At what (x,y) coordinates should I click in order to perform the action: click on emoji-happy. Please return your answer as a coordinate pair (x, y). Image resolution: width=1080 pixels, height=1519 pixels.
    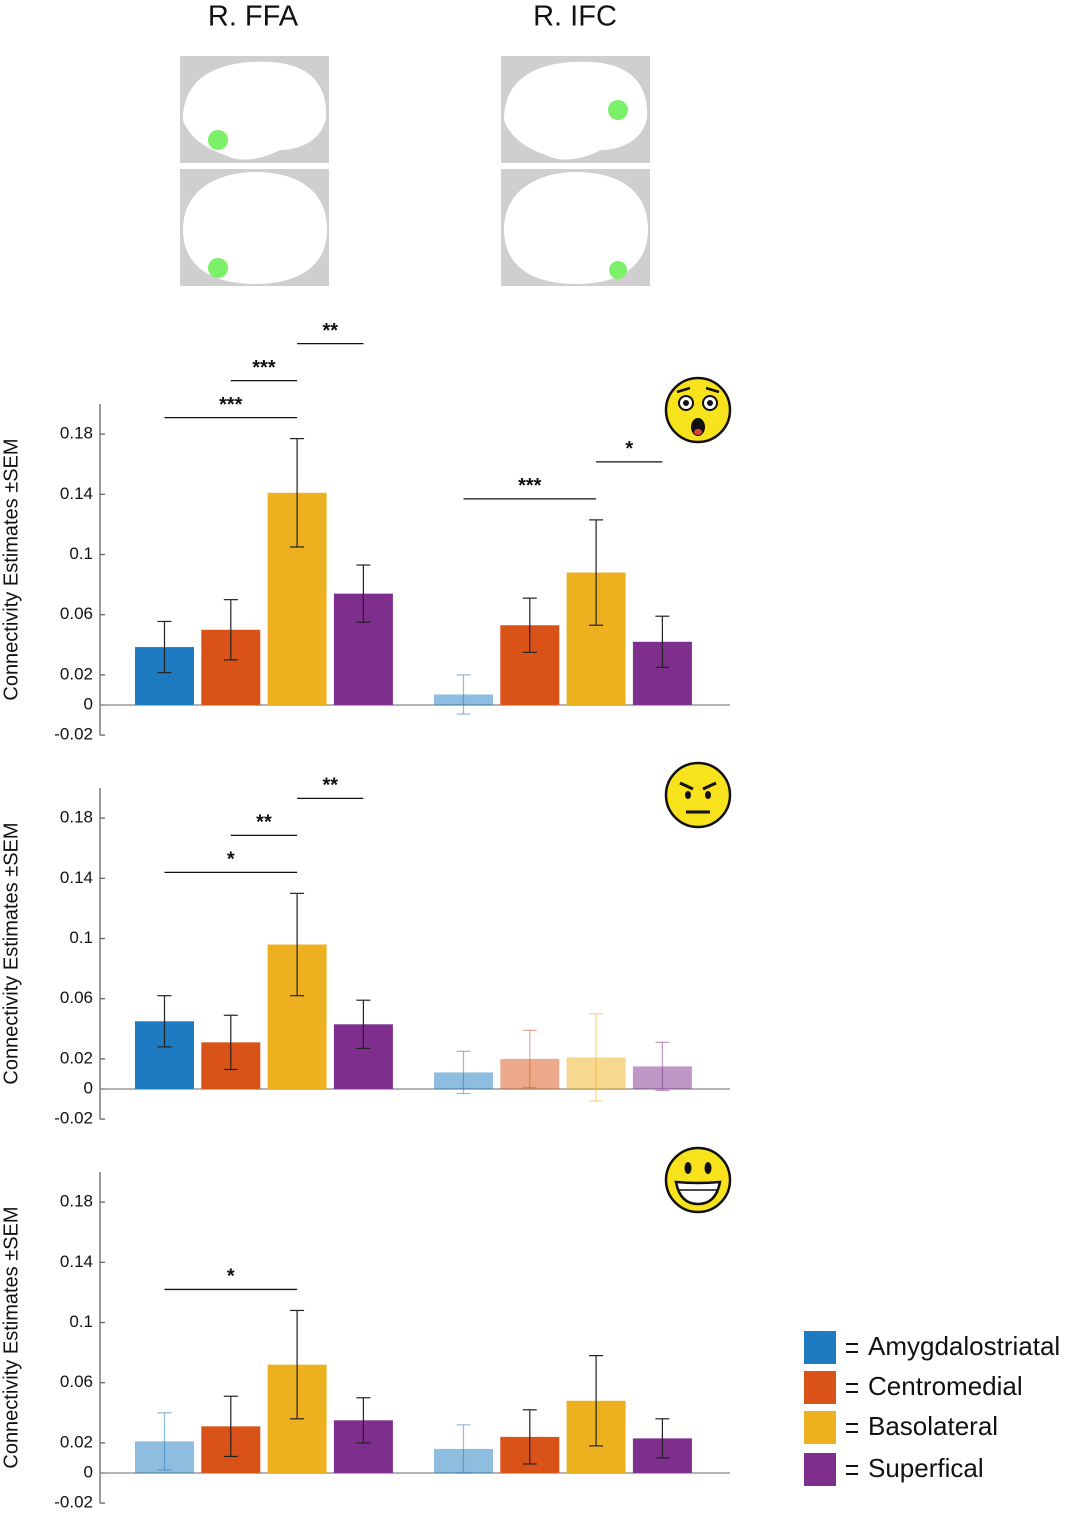
    Looking at the image, I should click on (698, 1180).